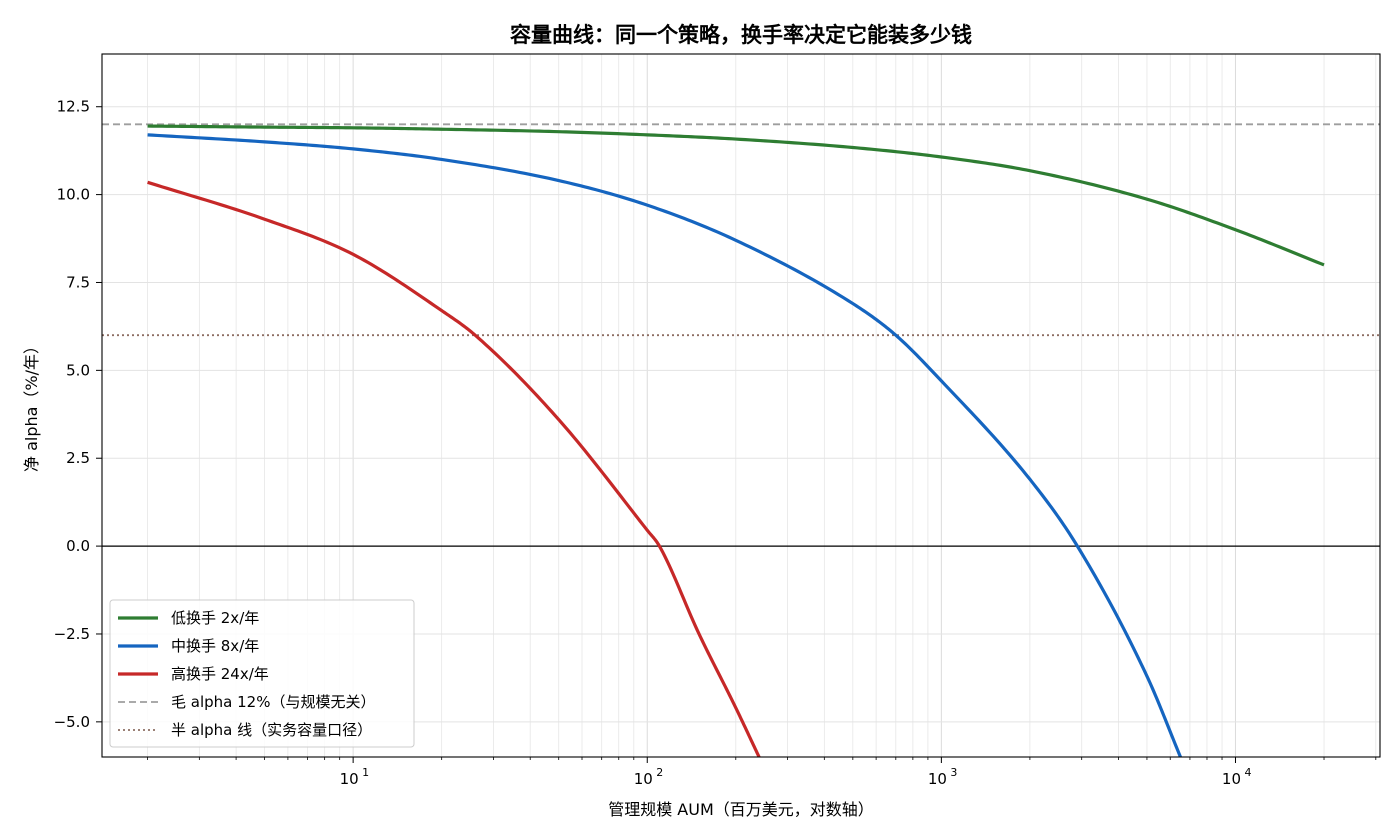 Image resolution: width=1400 pixels, height=840 pixels. Describe the element at coordinates (220, 674) in the screenshot. I see `legend-label: 高换手 24x/年` at that location.